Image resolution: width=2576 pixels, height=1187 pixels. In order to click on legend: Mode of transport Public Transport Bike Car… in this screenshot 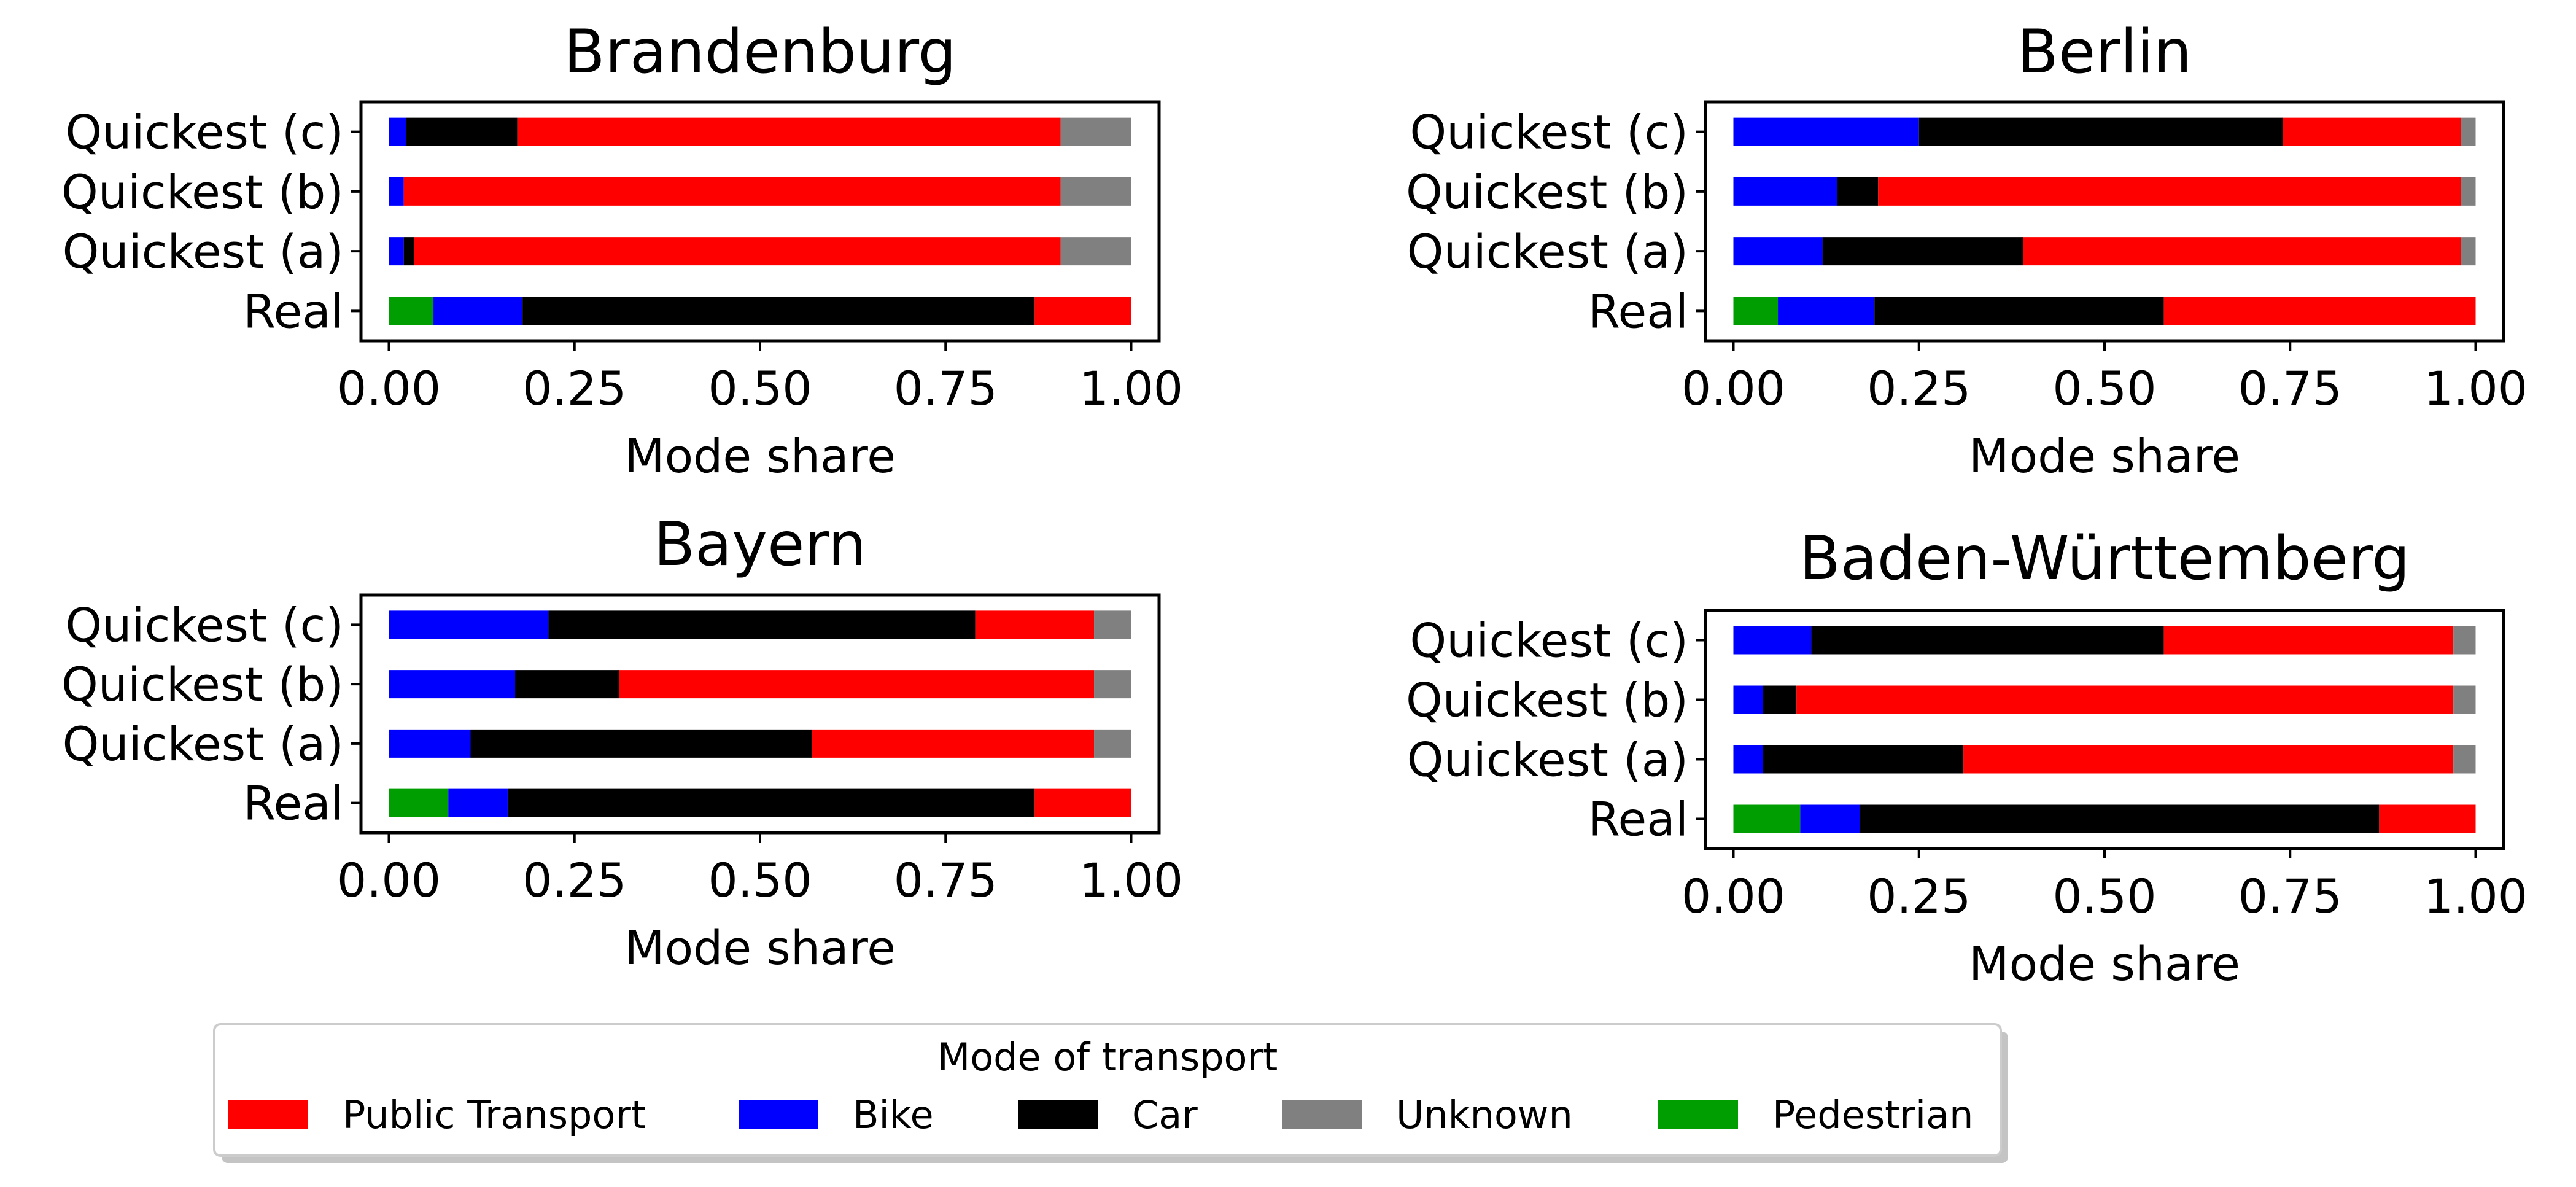, I will do `click(1110, 1093)`.